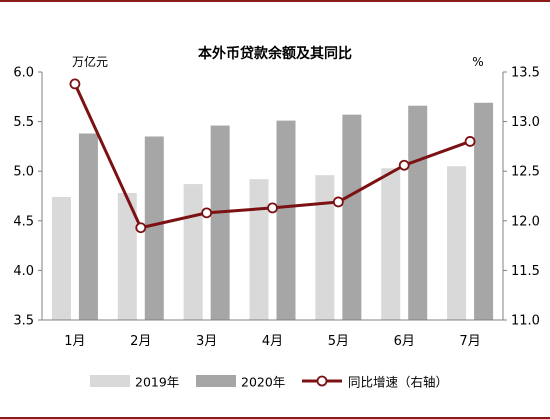  Describe the element at coordinates (259, 249) in the screenshot. I see `bar-2019年-4月` at that location.